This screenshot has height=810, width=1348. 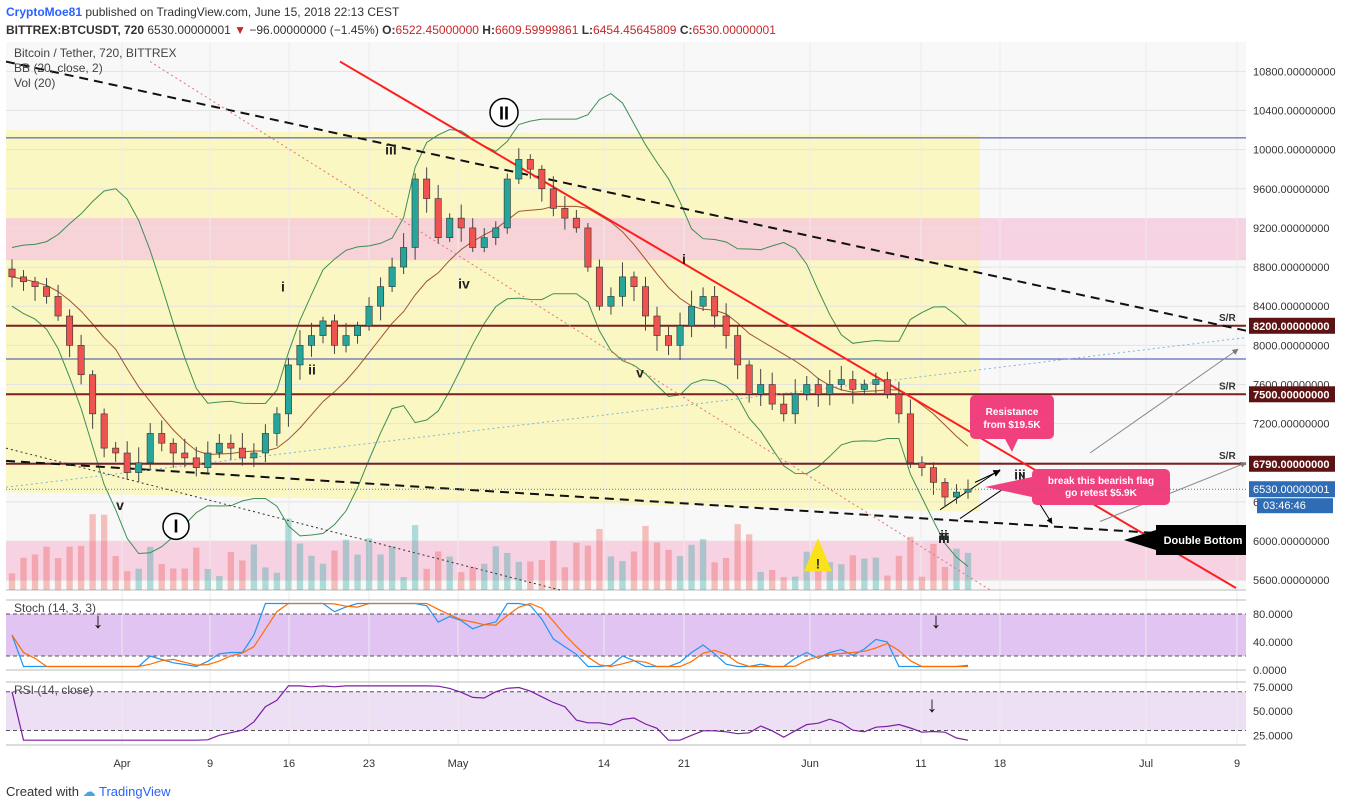 I want to click on rsi-tick-label-2: 75.0000, so click(x=1273, y=688).